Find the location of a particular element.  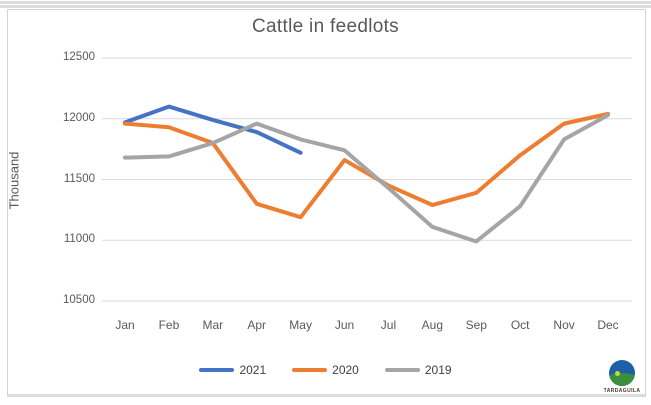

series-line-2021 is located at coordinates (213, 129).